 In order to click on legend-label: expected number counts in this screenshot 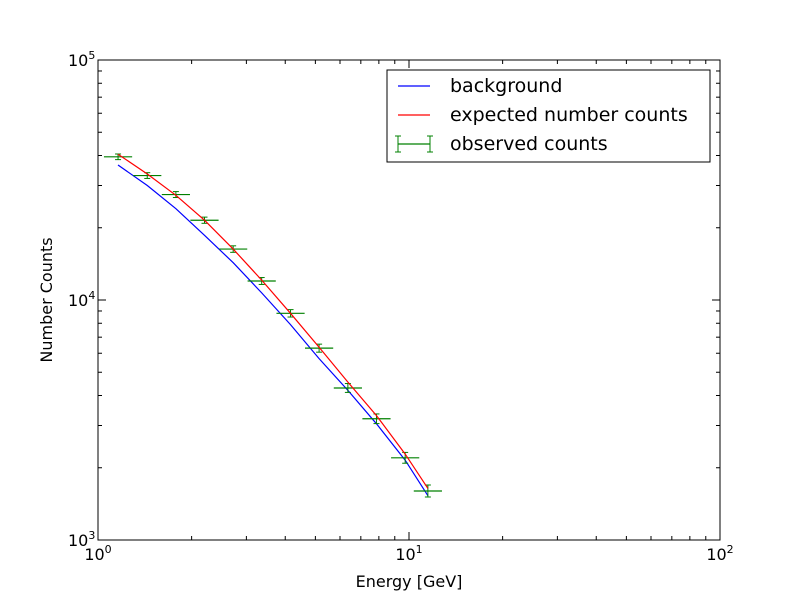, I will do `click(569, 115)`.